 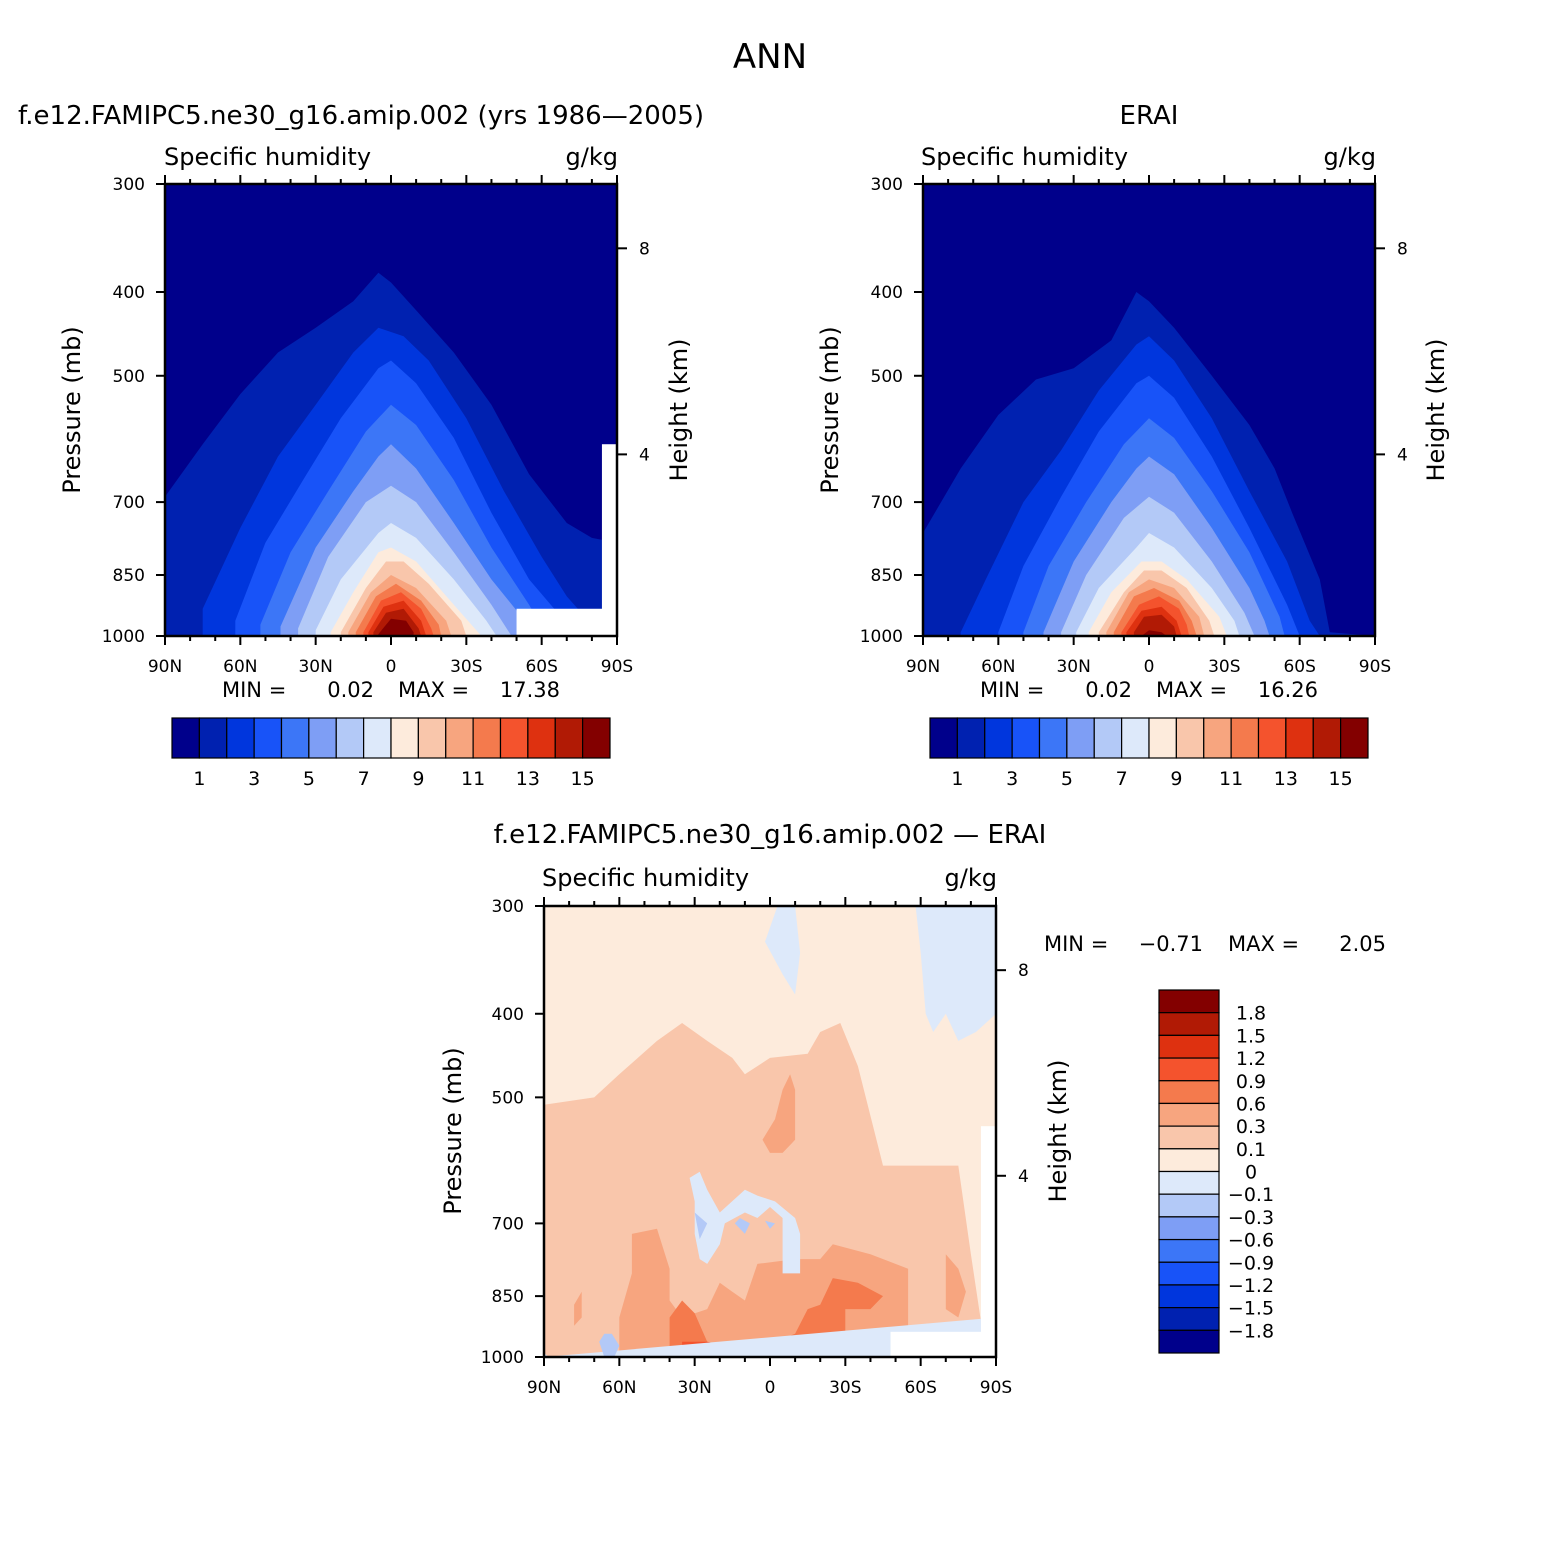 I want to click on x-tick-label: 90N, so click(x=165, y=667).